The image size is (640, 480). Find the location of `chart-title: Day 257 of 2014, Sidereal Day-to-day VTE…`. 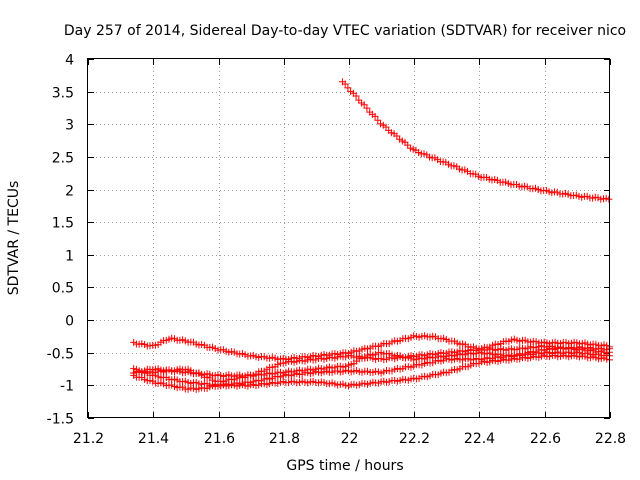

chart-title: Day 257 of 2014, Sidereal Day-to-day VTE… is located at coordinates (345, 31).